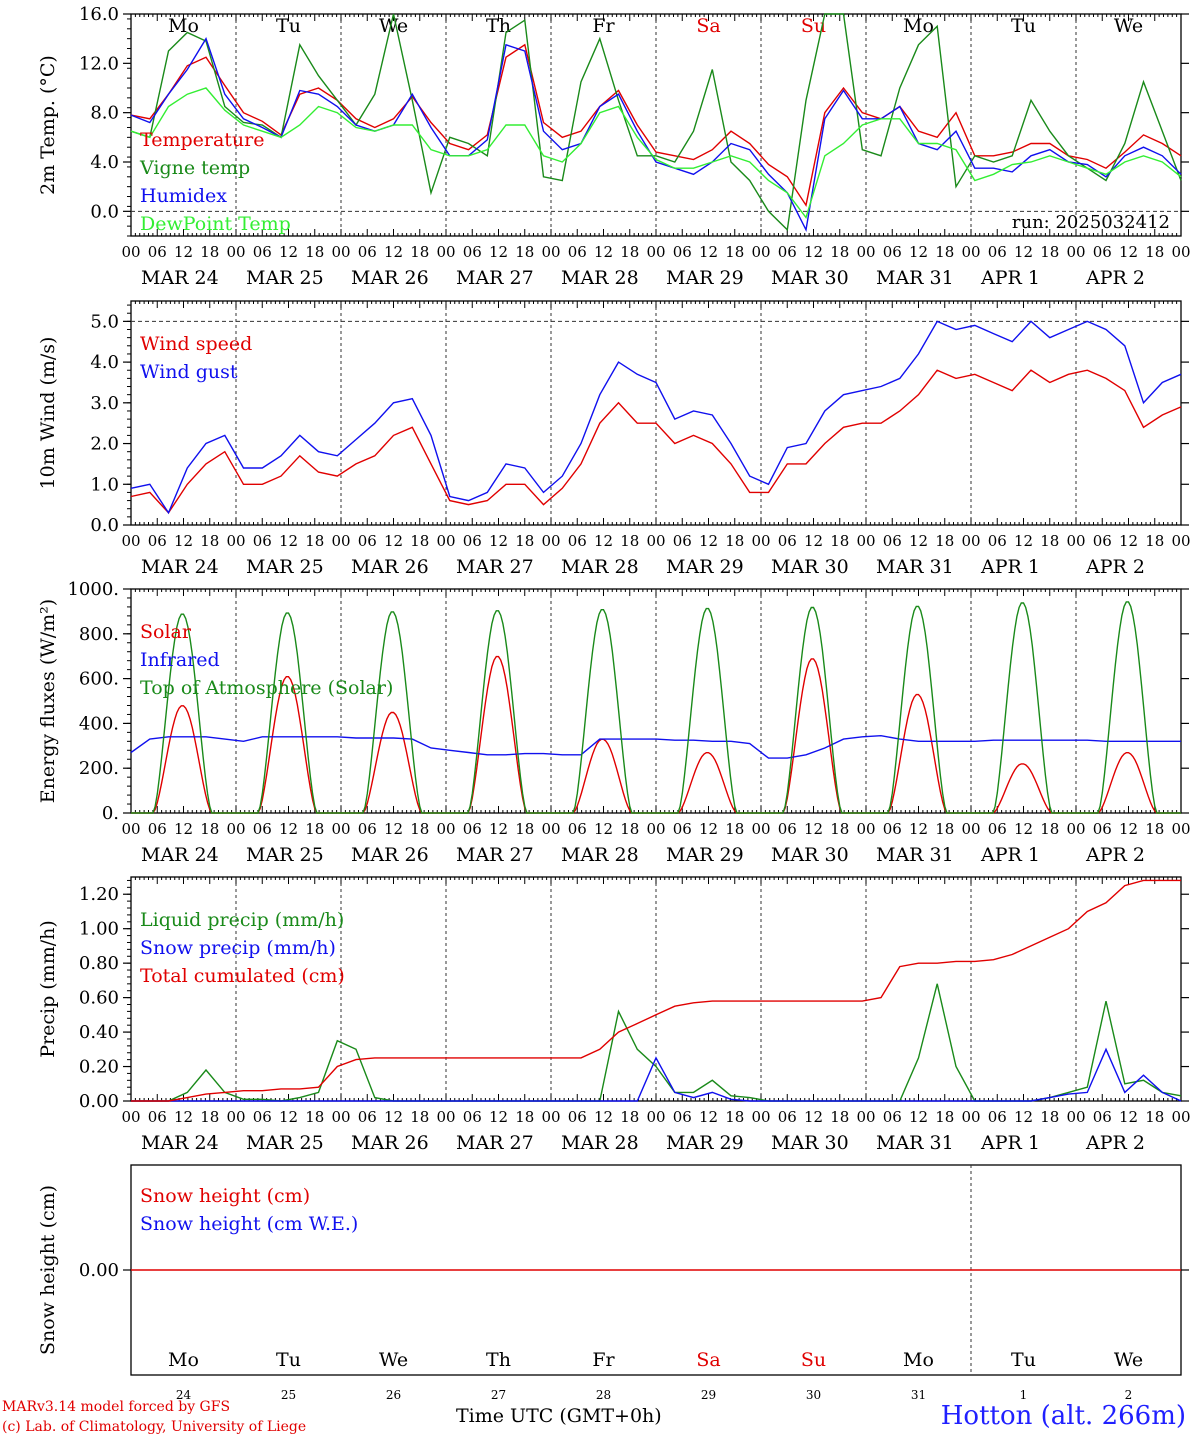  Describe the element at coordinates (918, 1394) in the screenshot. I see `date-number: 31` at that location.